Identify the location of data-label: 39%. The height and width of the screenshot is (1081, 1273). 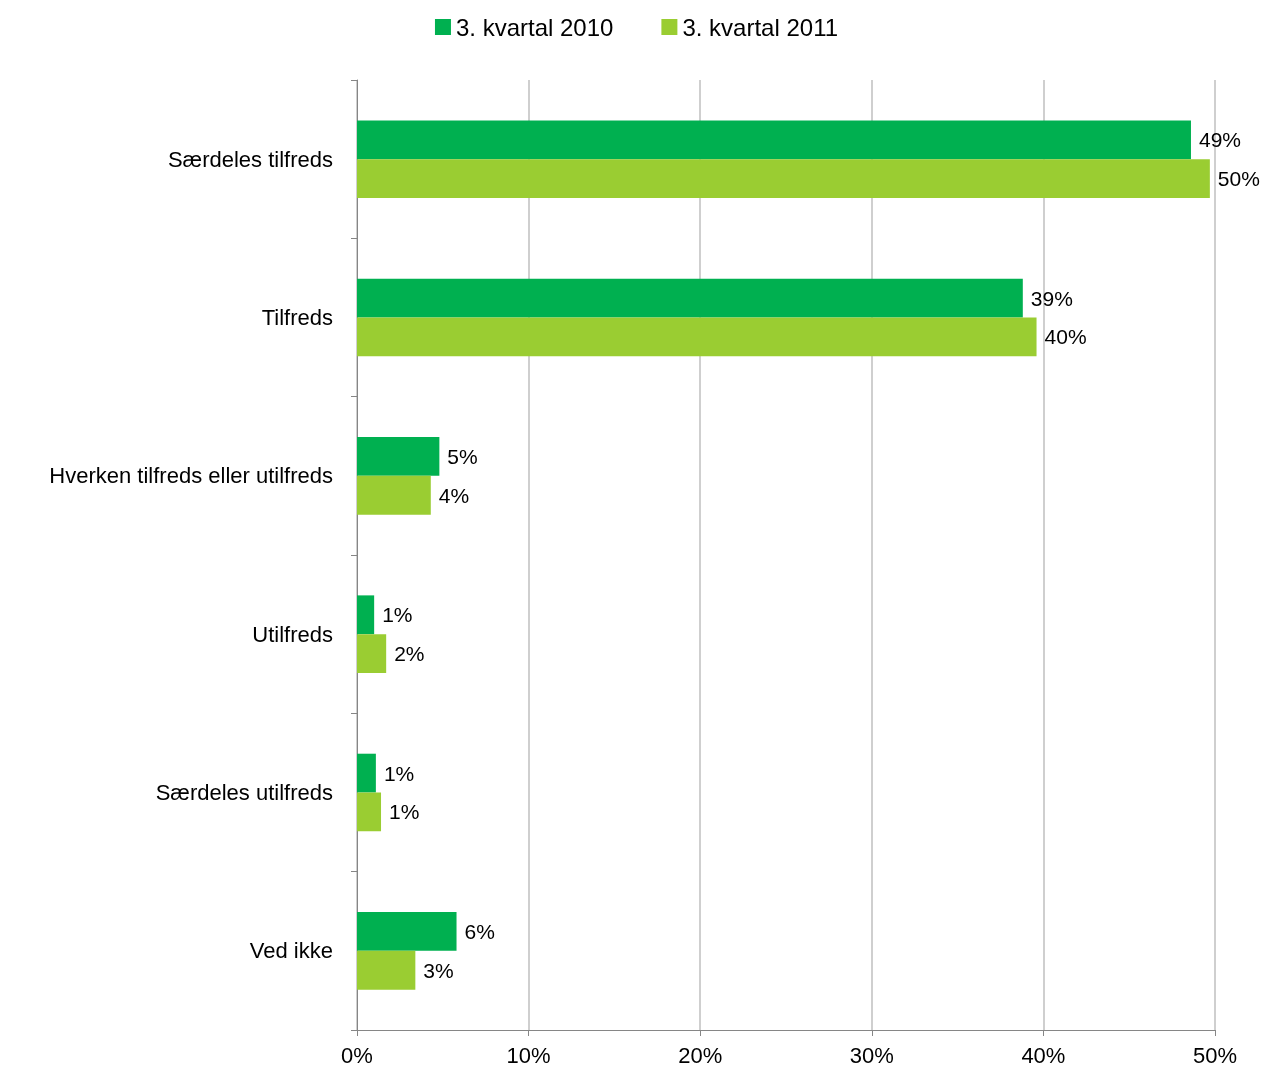
(1051, 298).